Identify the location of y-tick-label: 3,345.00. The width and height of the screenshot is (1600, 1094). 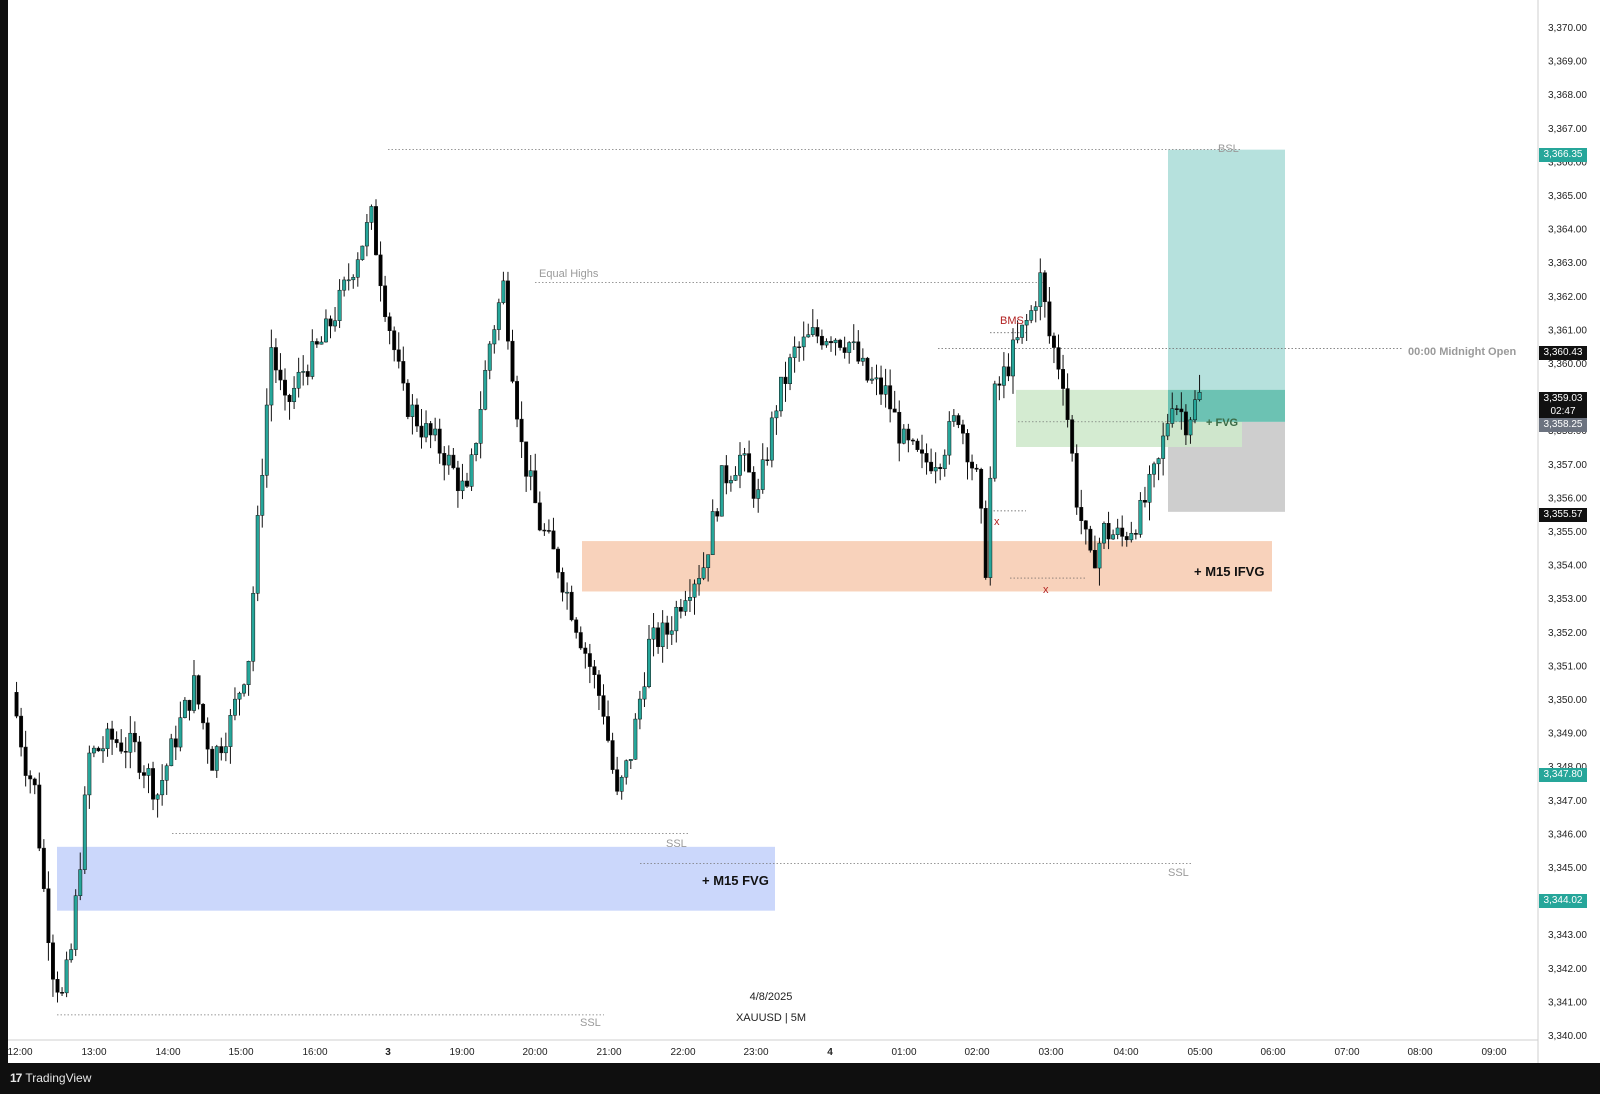
(1567, 868).